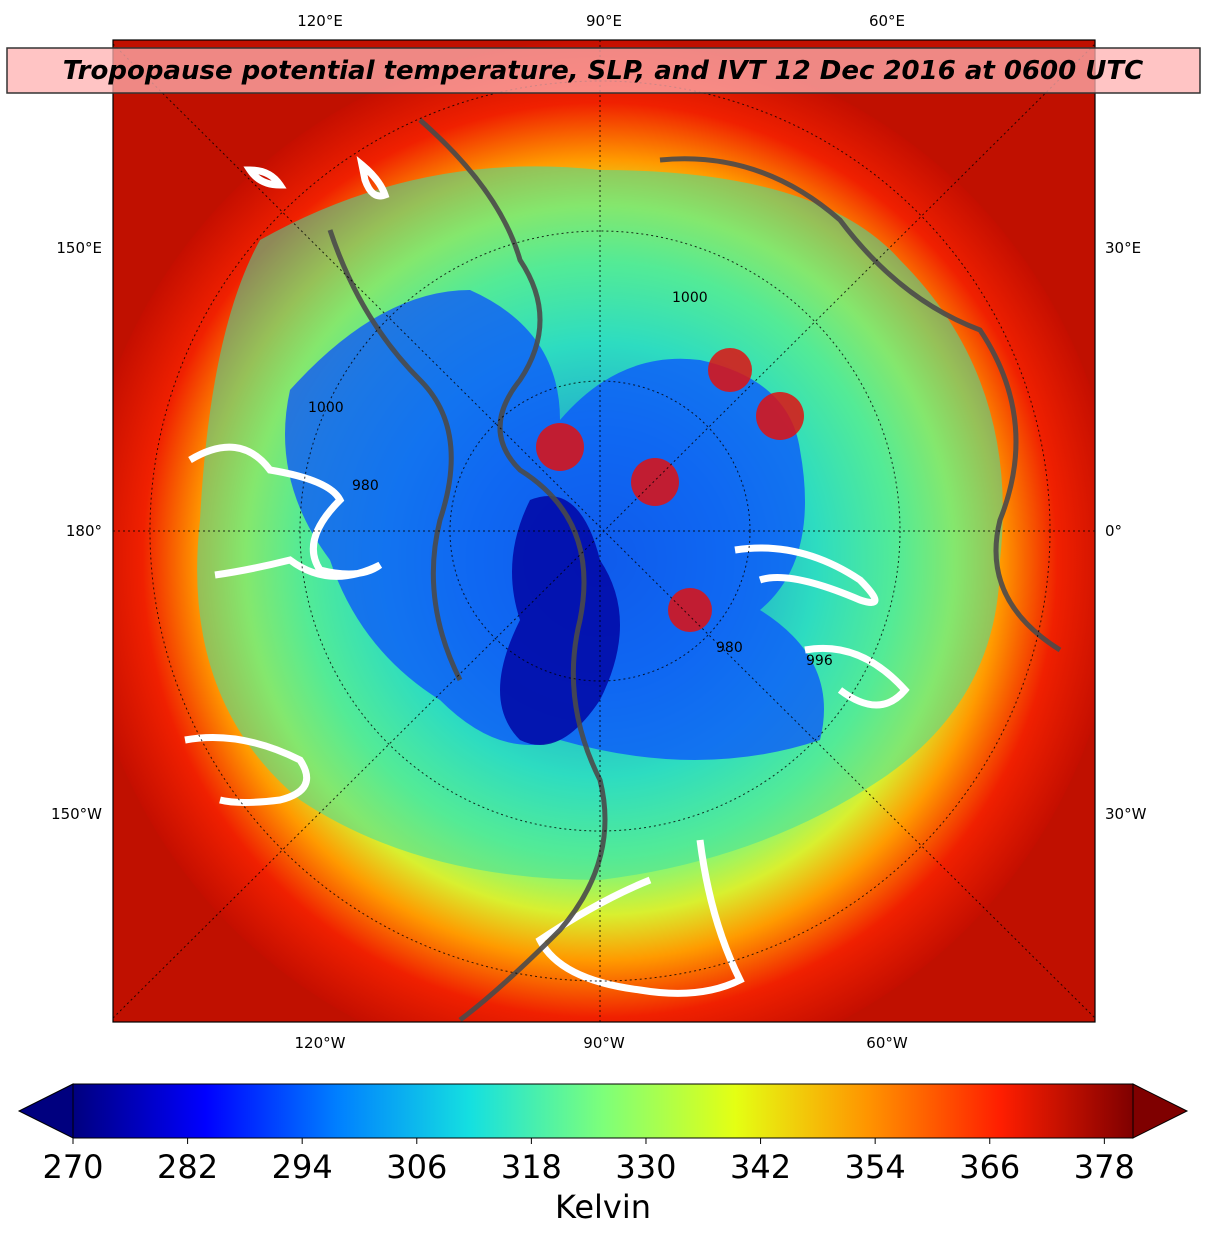  I want to click on colorbar: 270 282 294 306 318 330 342 354 366 378, so click(603, 1134).